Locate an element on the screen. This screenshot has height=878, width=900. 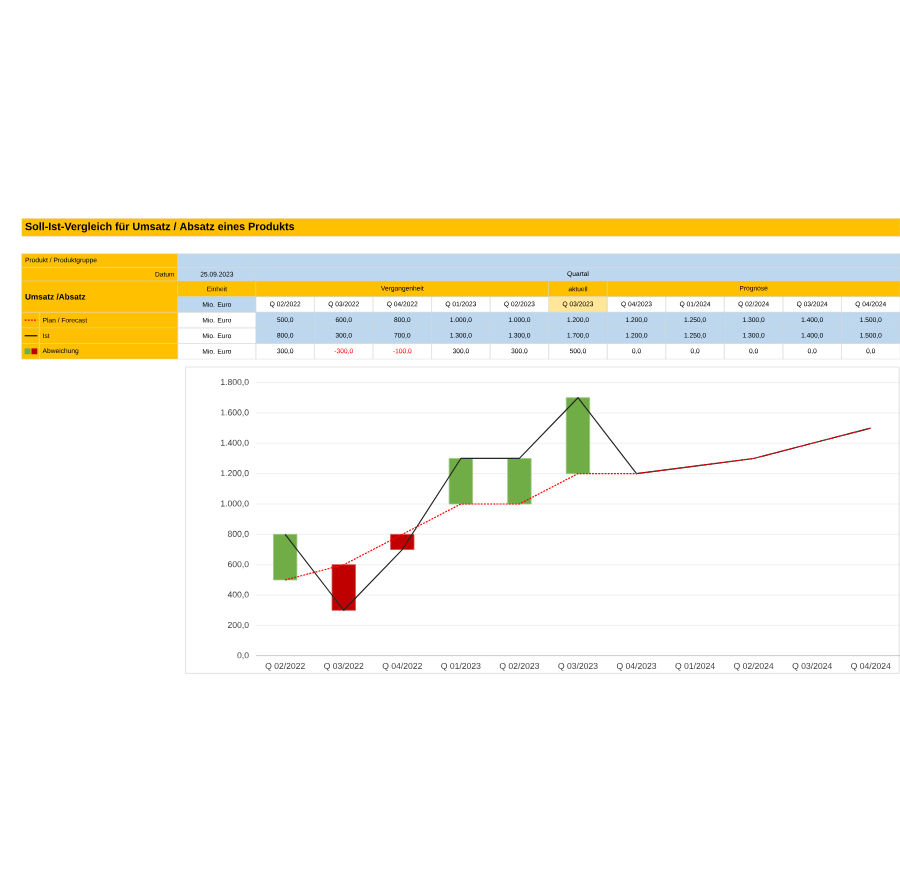
line-series is located at coordinates (578, 504).